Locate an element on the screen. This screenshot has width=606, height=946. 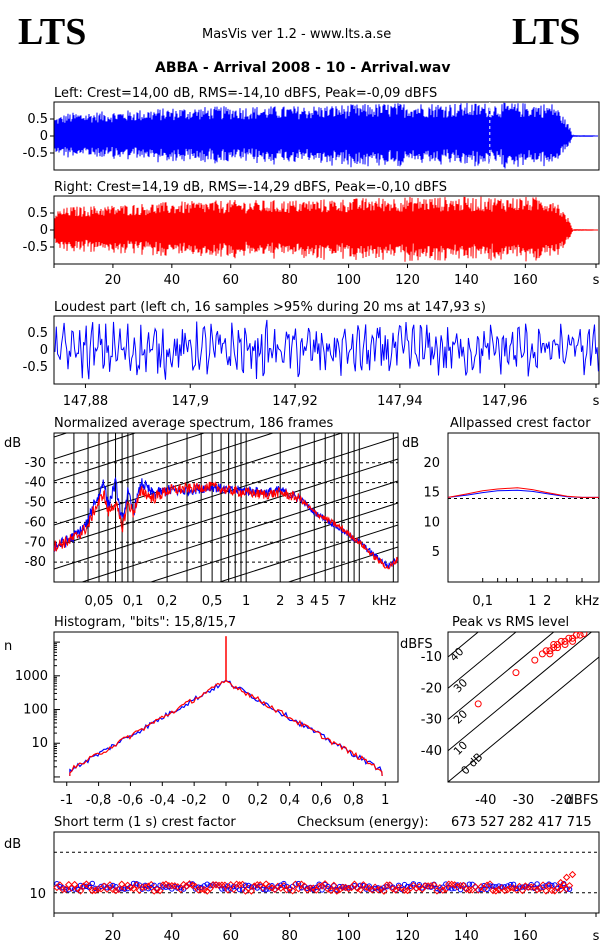
peak-vs-rms-frame is located at coordinates (523, 707).